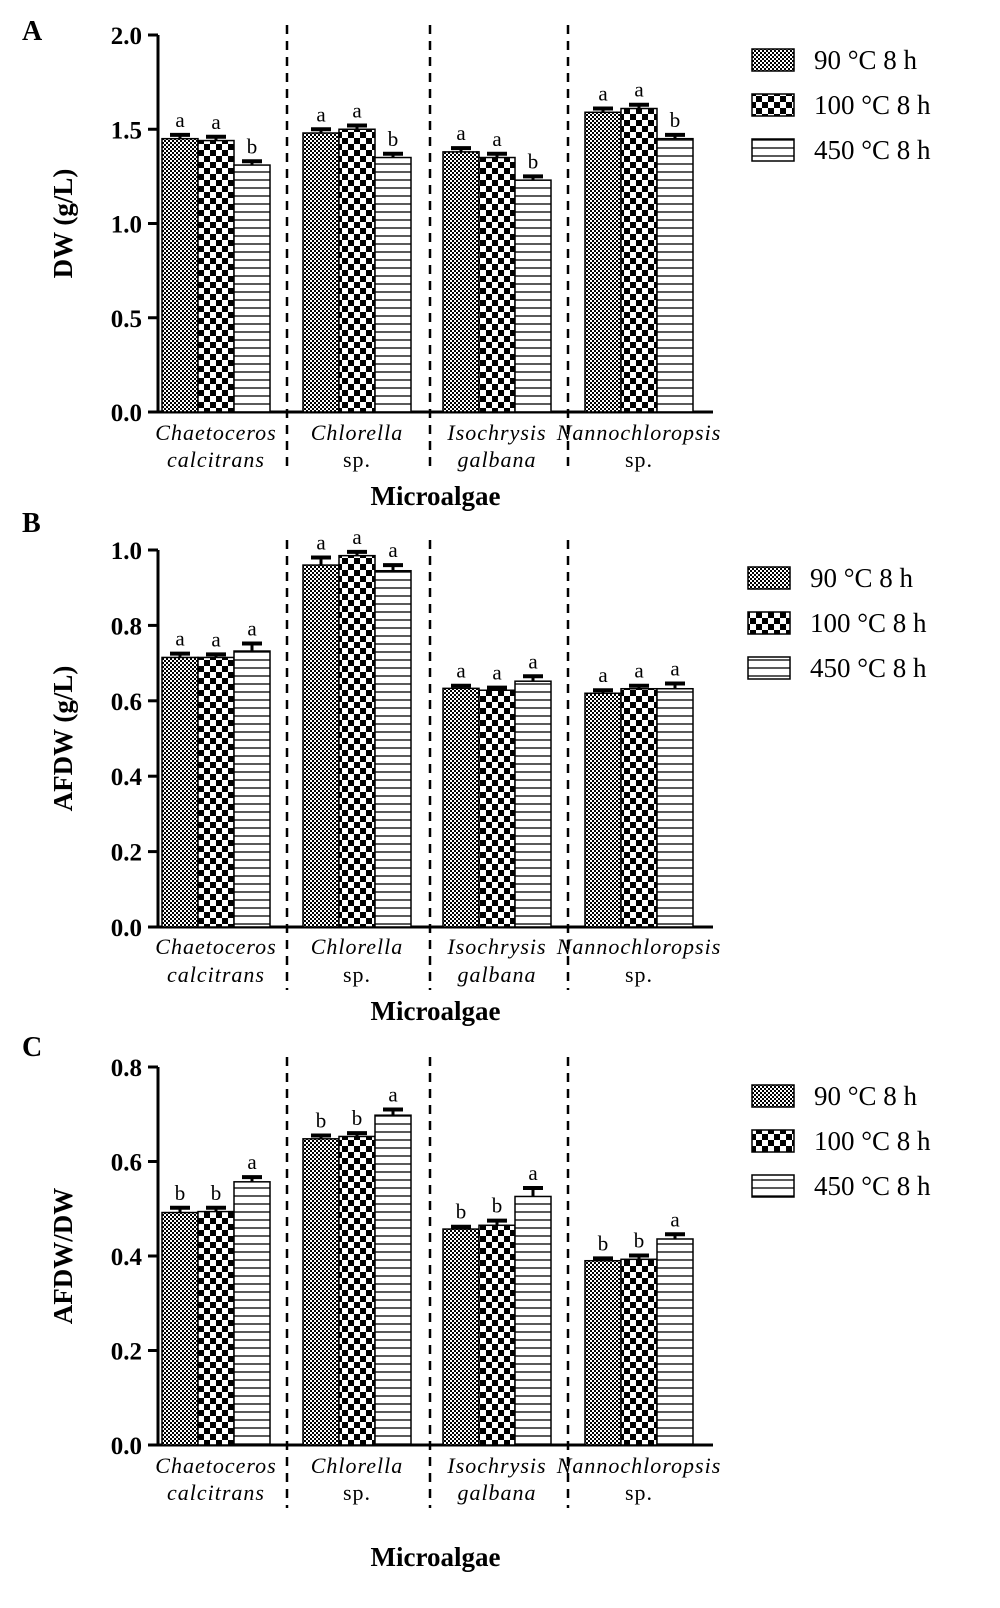 Image resolution: width=1000 pixels, height=1608 pixels. I want to click on panel-label: A, so click(32, 31).